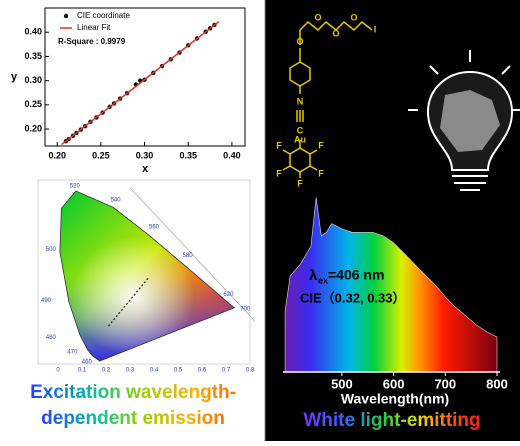 The height and width of the screenshot is (446, 520). I want to click on caption-left: Excitation wavelength-, so click(133, 392).